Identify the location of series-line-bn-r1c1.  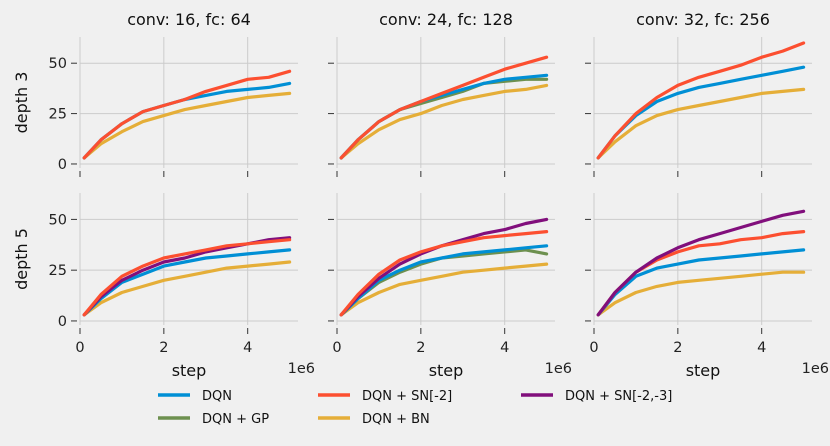
(187, 125).